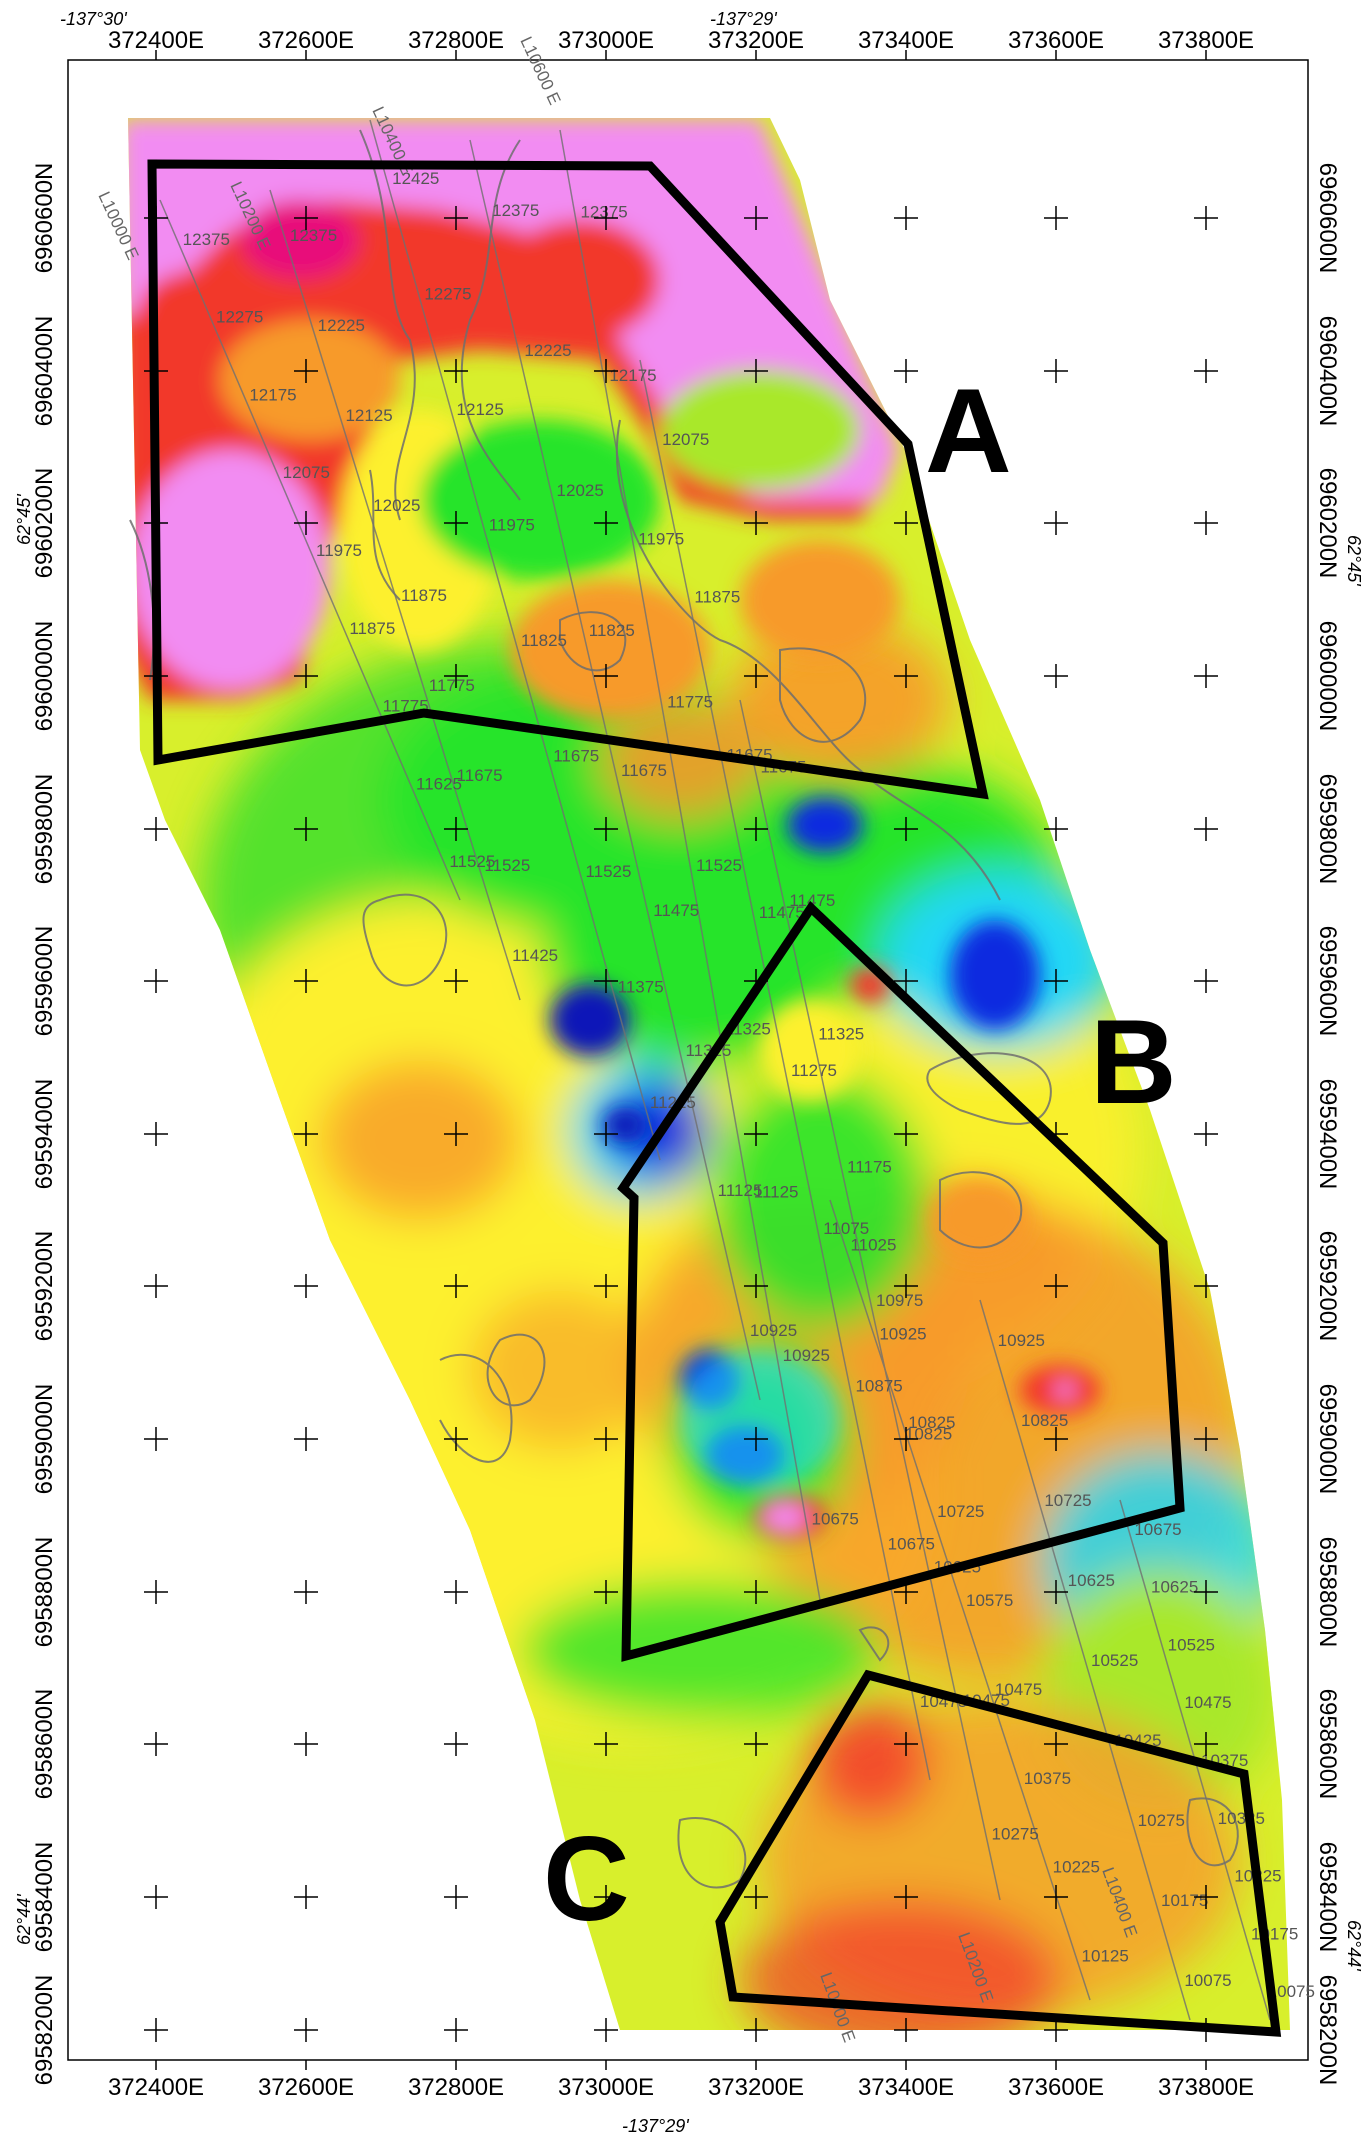 Image resolution: width=1368 pixels, height=2142 pixels. I want to click on contour-value-label: 11175, so click(869, 1167).